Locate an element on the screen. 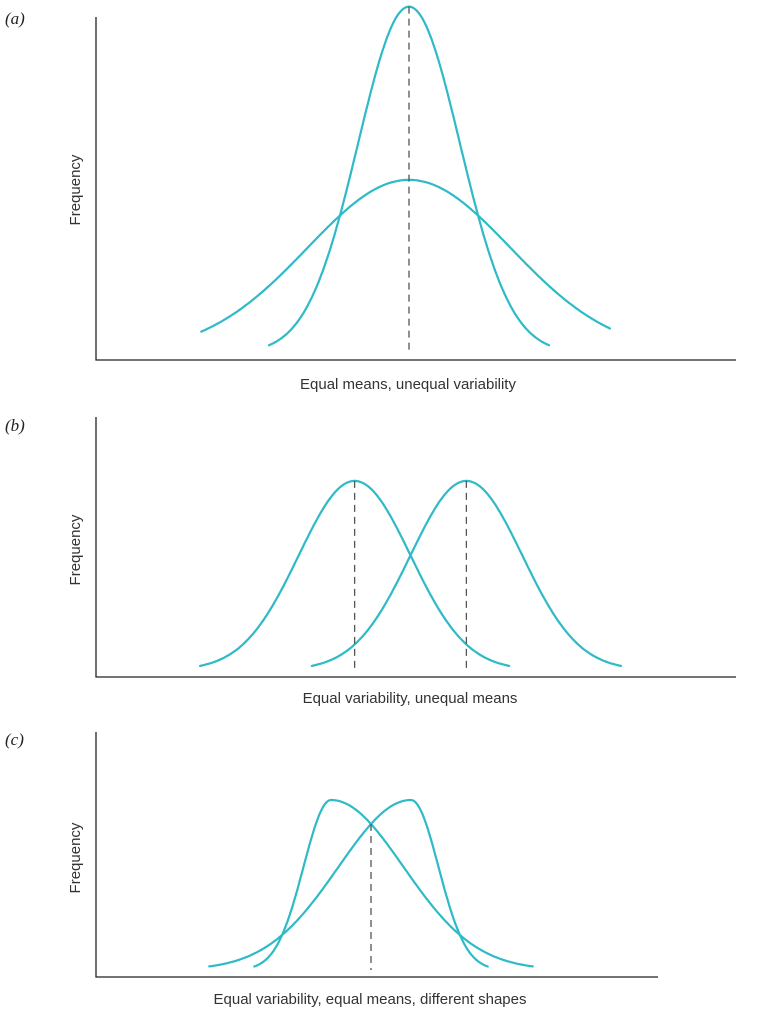  x-axis-label-a: Equal means, unequal variability is located at coordinates (408, 384).